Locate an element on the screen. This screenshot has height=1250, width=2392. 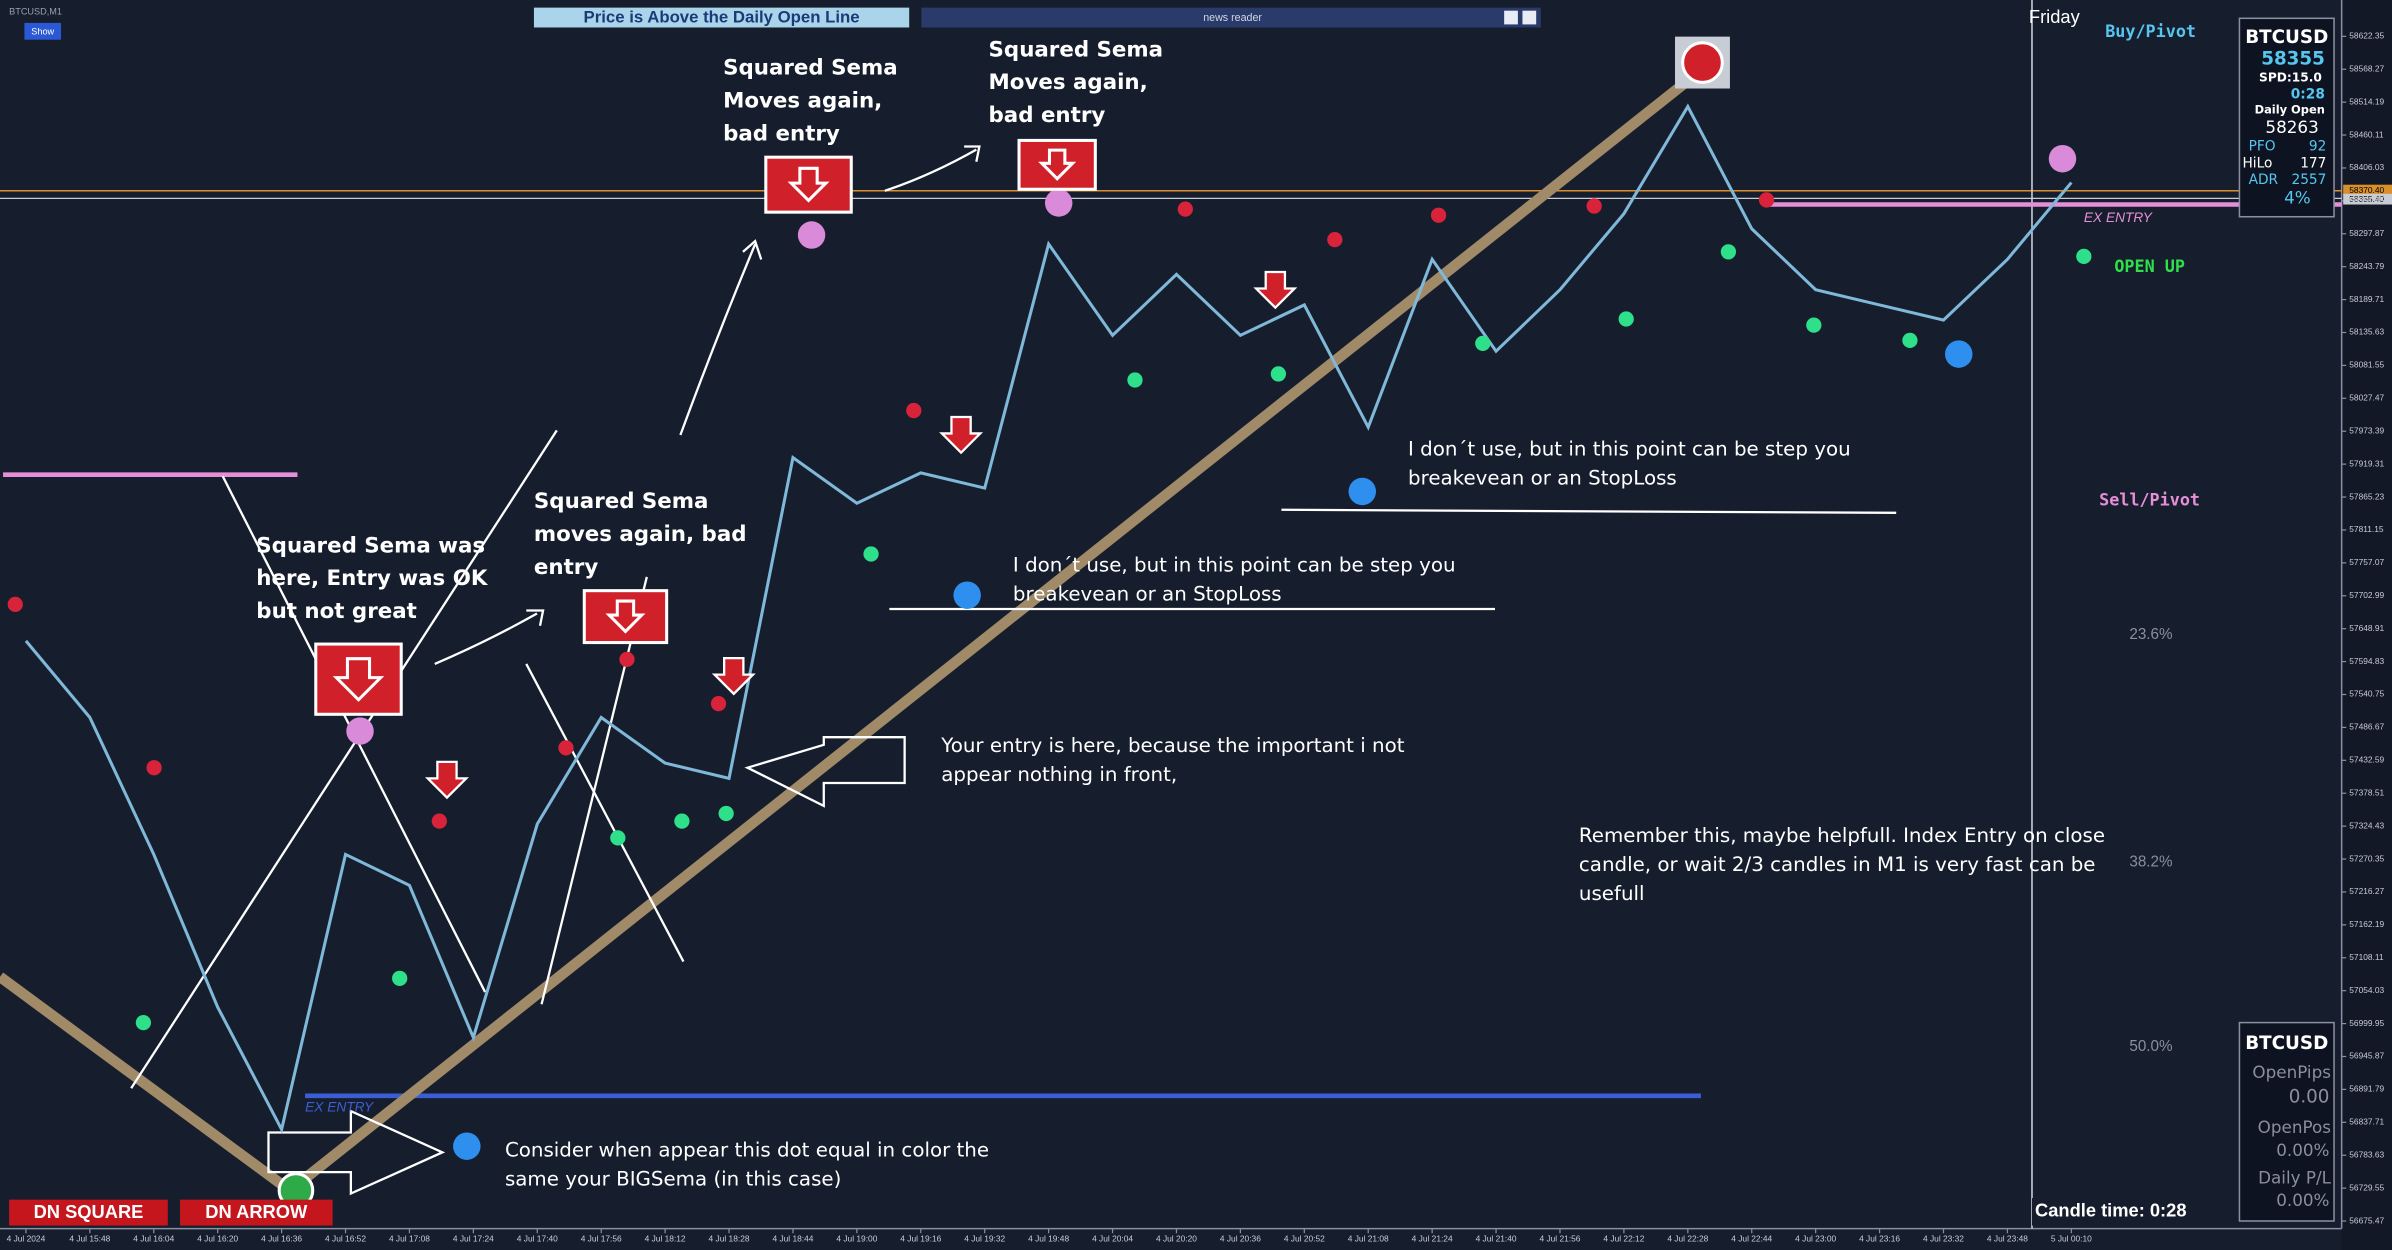
y-tick-label: 58514.19 is located at coordinates (2366, 101).